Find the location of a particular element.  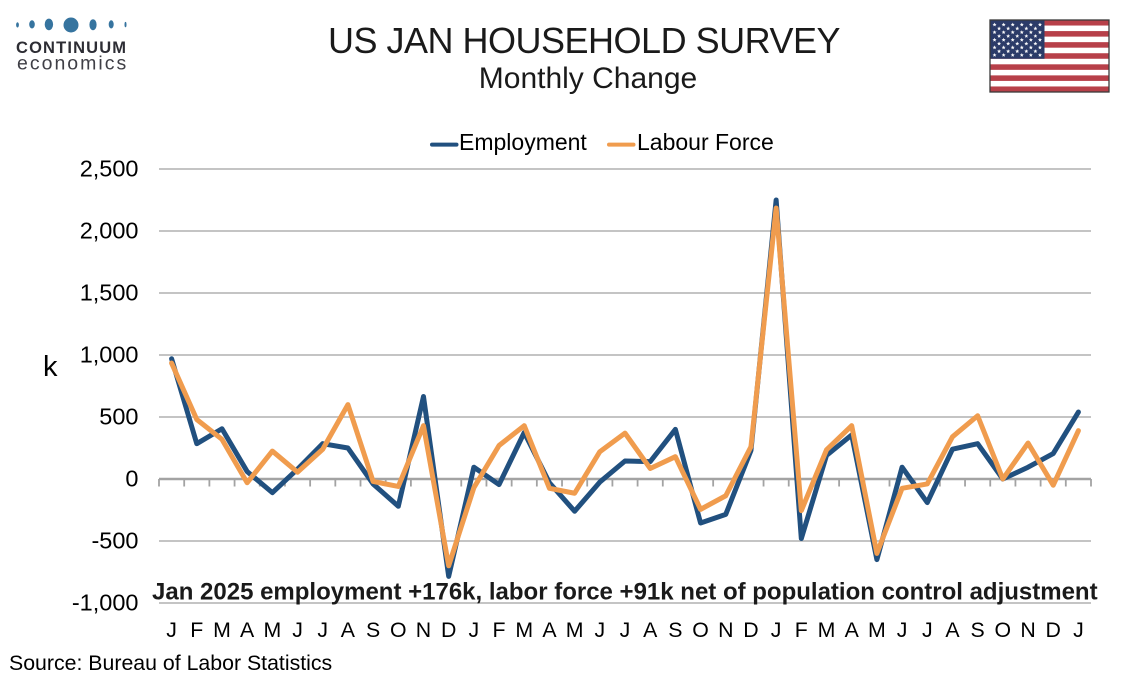

svg-text: -500 is located at coordinates (114, 541).